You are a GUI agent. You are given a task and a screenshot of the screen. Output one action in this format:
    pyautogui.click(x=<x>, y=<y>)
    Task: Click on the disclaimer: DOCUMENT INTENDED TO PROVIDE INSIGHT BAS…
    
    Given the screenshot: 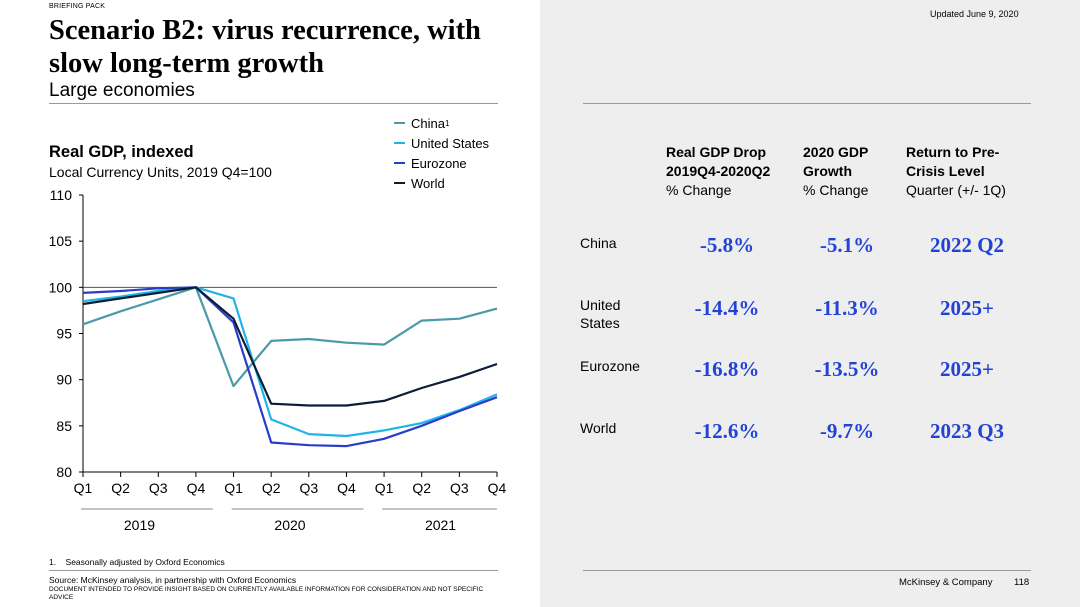 What is the action you would take?
    pyautogui.click(x=266, y=593)
    